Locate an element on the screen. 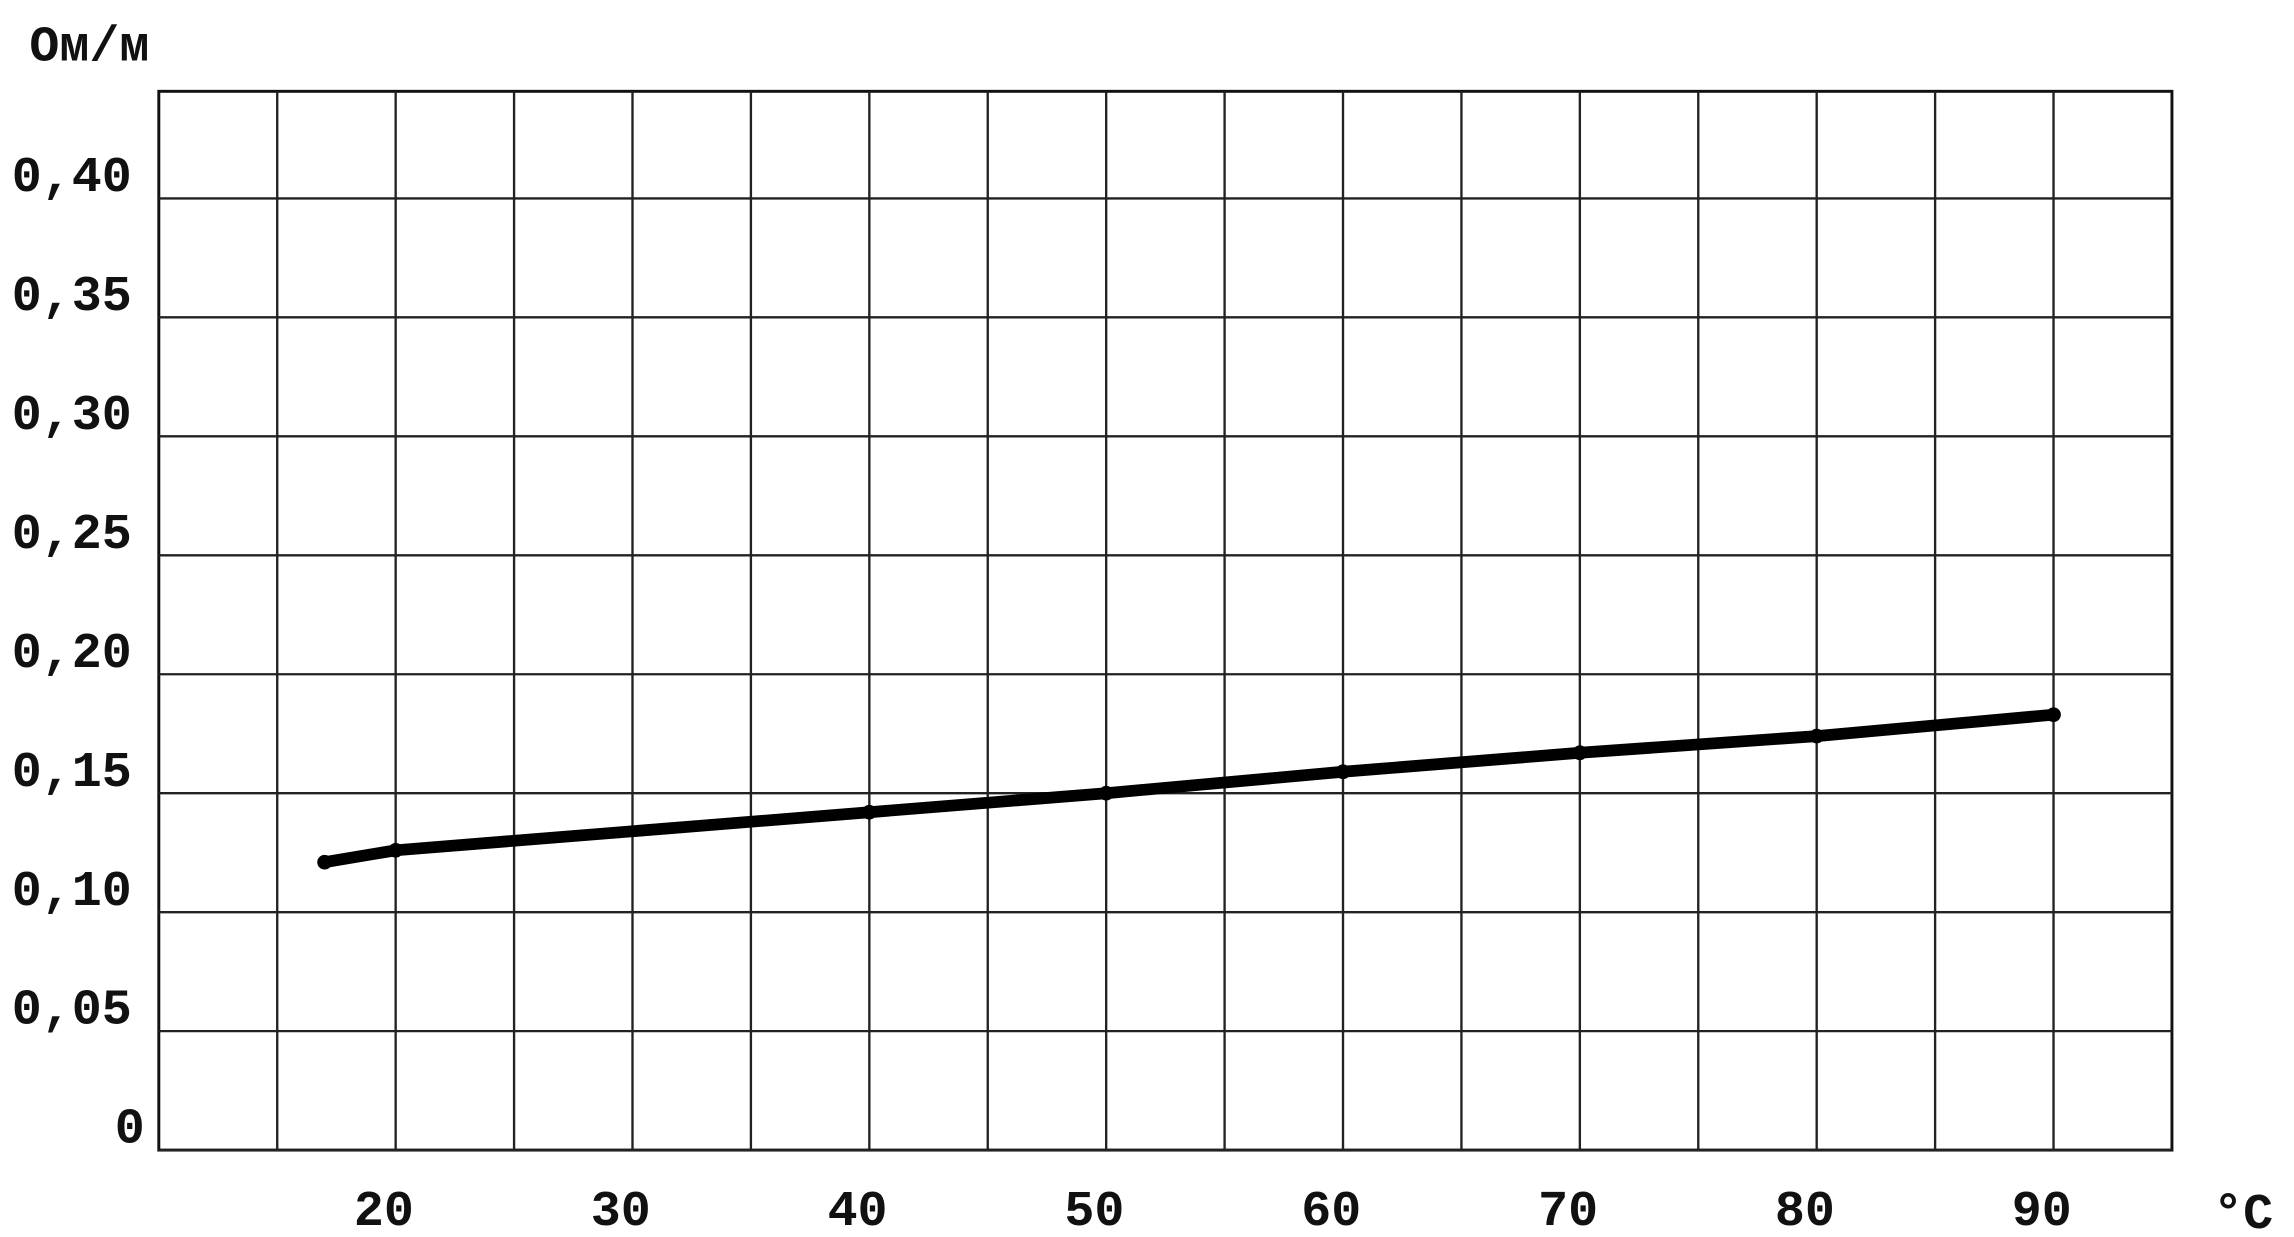 This screenshot has height=1237, width=2294. y-tick-label: 0,40 is located at coordinates (72, 178).